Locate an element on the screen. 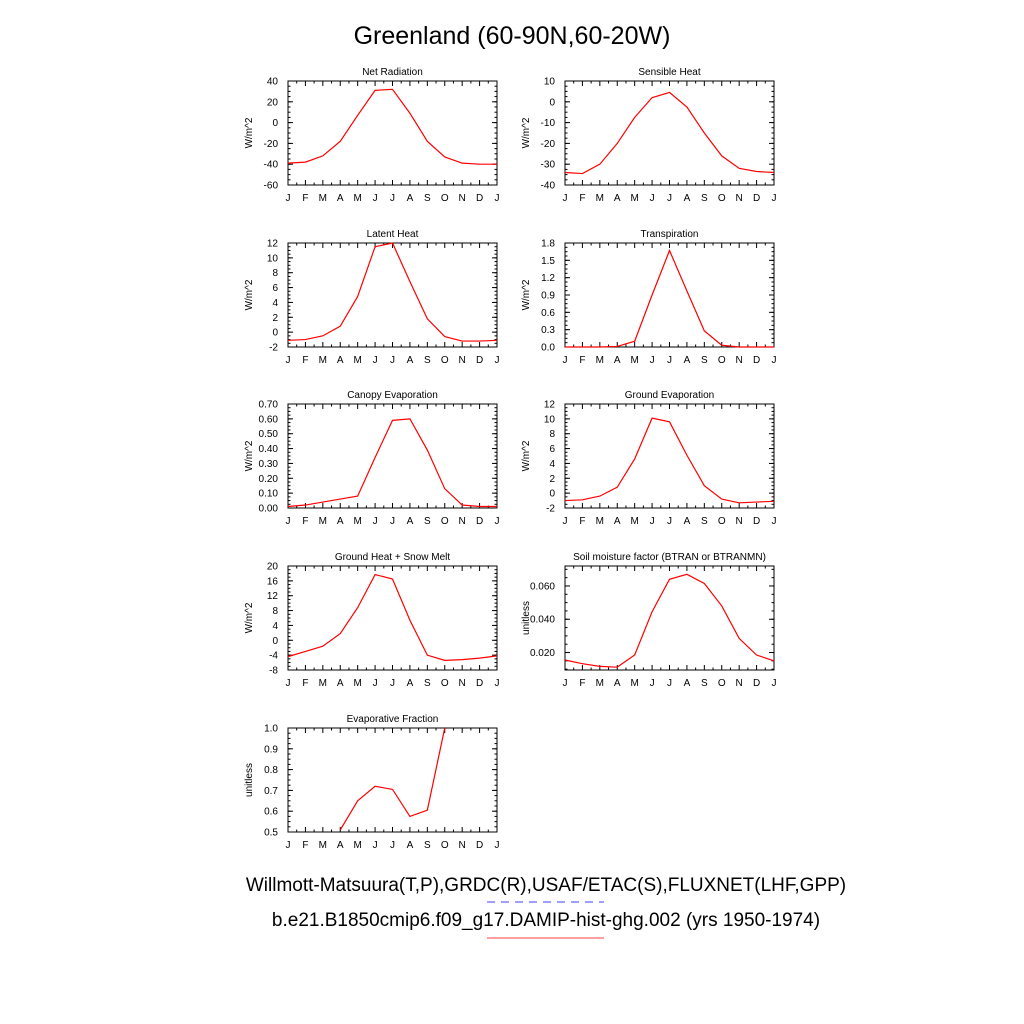 This screenshot has height=1024, width=1024. y-tick-label: 0.0 is located at coordinates (548, 348).